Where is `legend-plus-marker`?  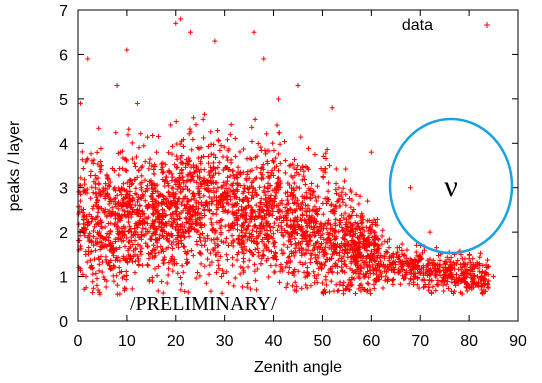 legend-plus-marker is located at coordinates (487, 25).